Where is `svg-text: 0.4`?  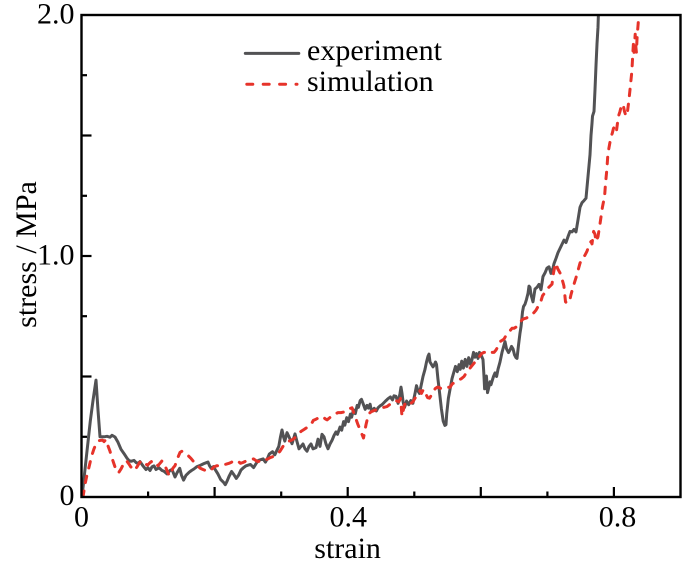
svg-text: 0.4 is located at coordinates (348, 517).